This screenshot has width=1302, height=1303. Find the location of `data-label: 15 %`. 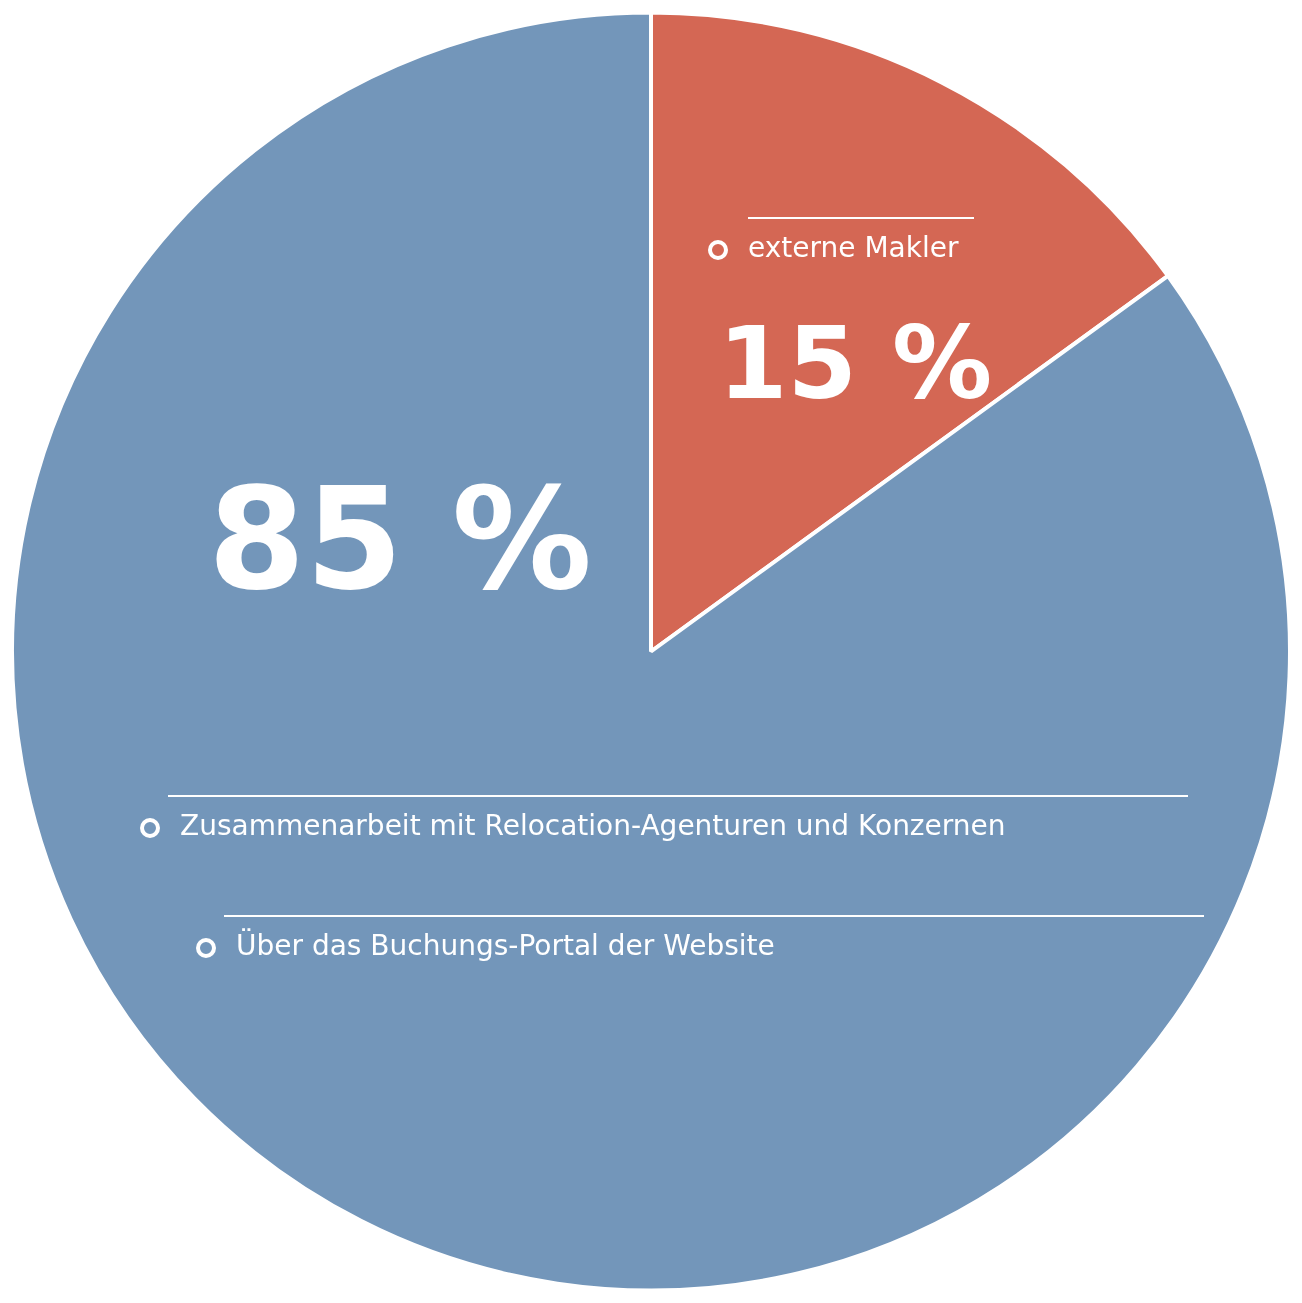

data-label: 15 % is located at coordinates (855, 363).